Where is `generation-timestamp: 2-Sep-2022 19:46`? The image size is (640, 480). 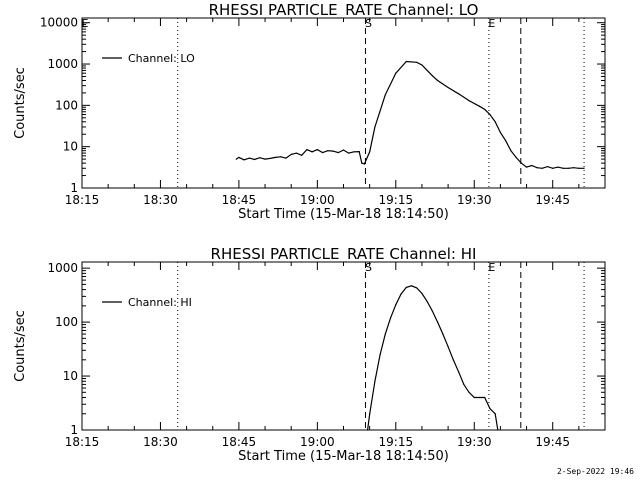 generation-timestamp: 2-Sep-2022 19:46 is located at coordinates (595, 471).